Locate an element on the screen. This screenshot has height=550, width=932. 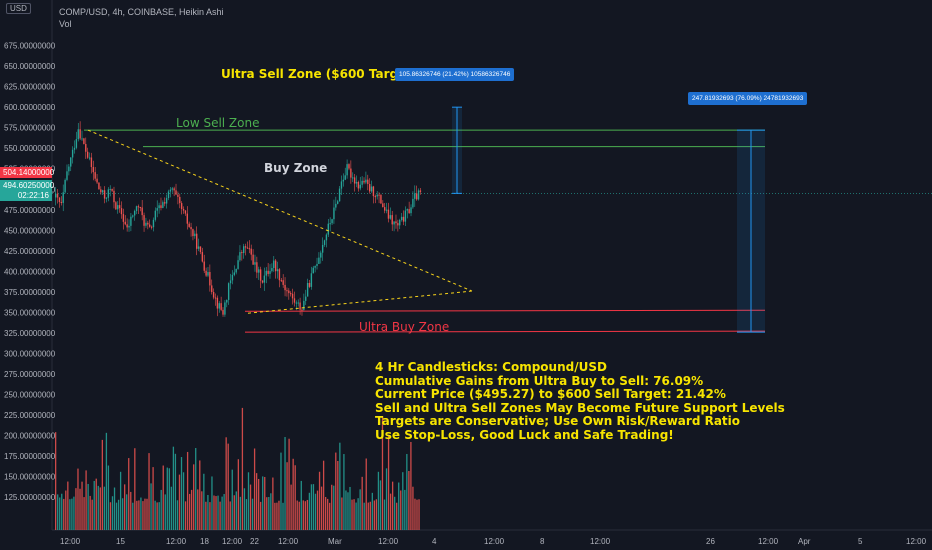
y-tick-label: 475.00000000 is located at coordinates (30, 210).